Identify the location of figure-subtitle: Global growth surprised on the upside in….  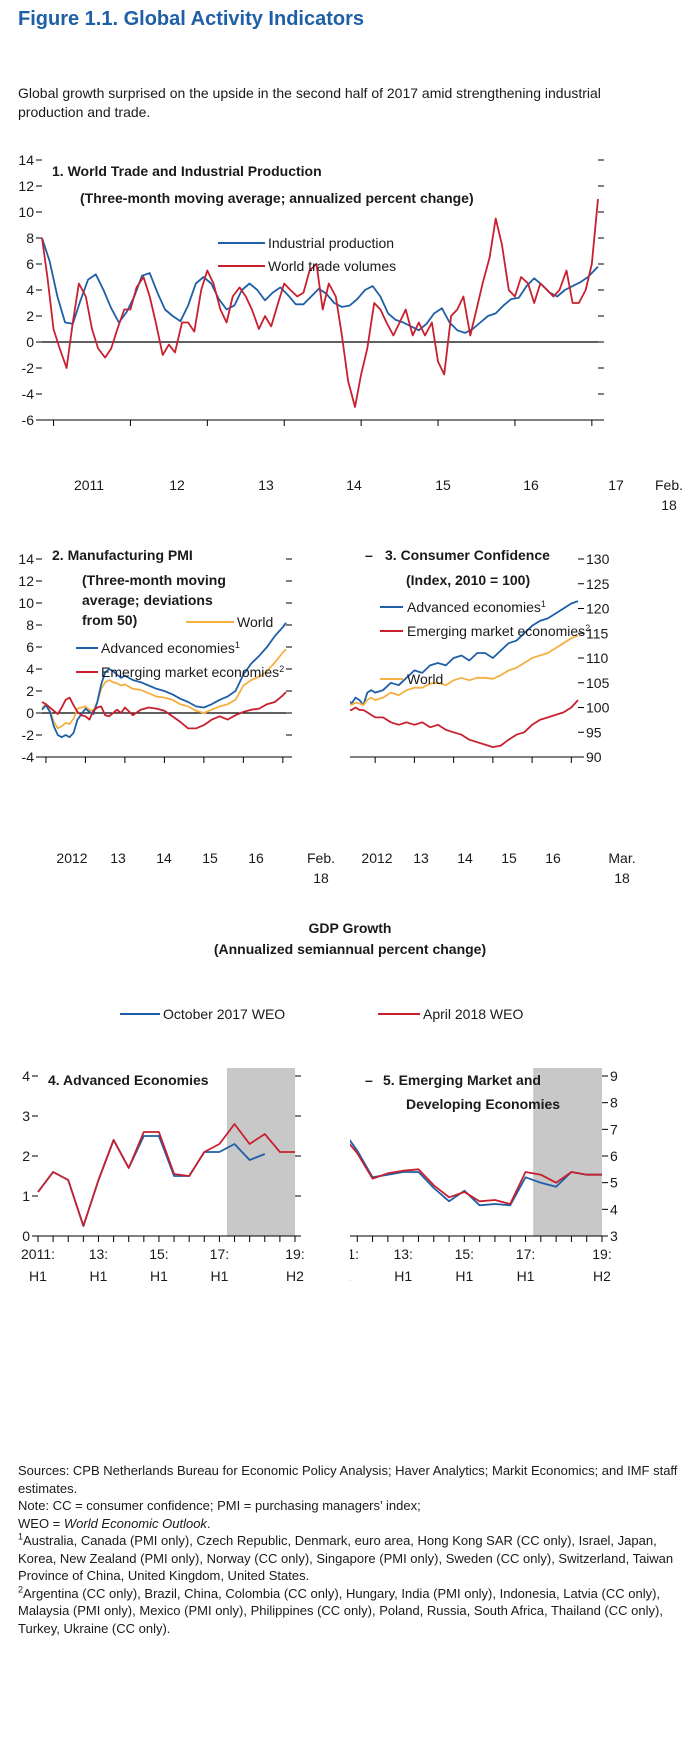
(309, 102).